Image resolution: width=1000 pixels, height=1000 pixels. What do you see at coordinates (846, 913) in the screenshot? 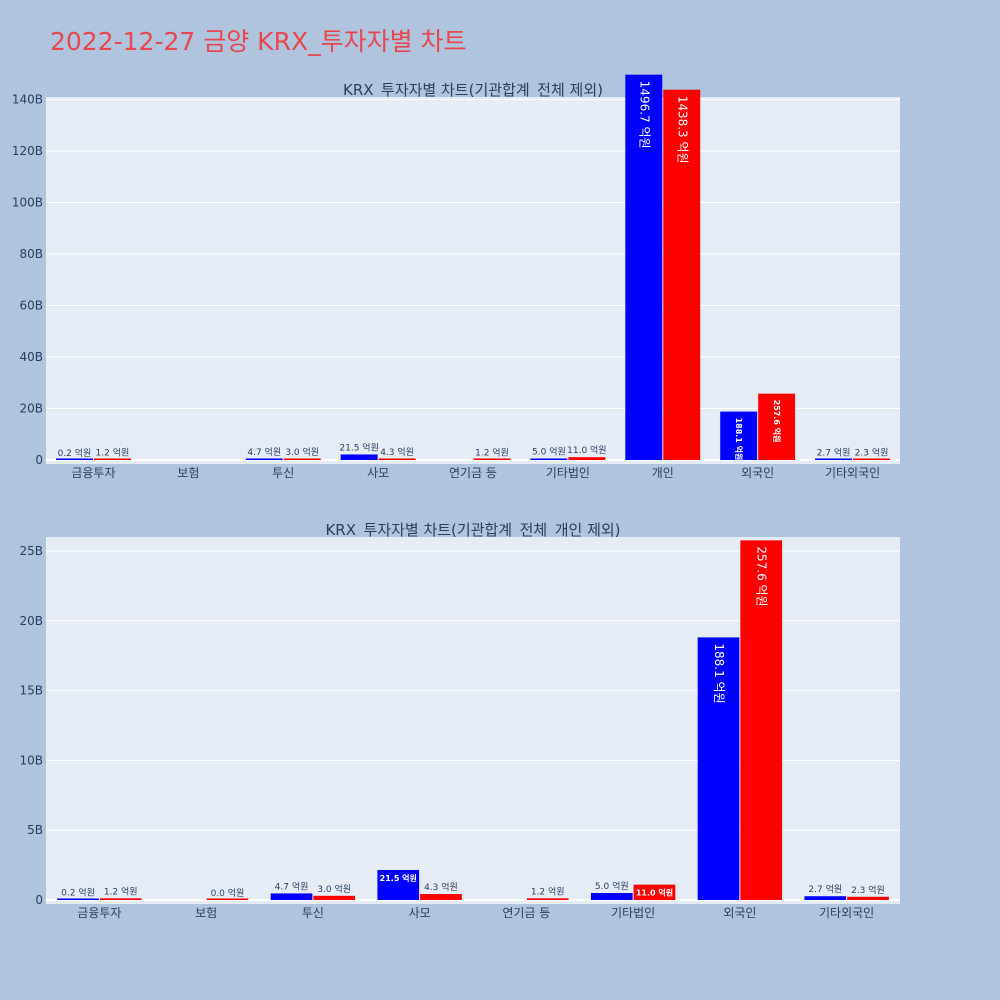
I see `x-tick-label: 기타외국인` at bounding box center [846, 913].